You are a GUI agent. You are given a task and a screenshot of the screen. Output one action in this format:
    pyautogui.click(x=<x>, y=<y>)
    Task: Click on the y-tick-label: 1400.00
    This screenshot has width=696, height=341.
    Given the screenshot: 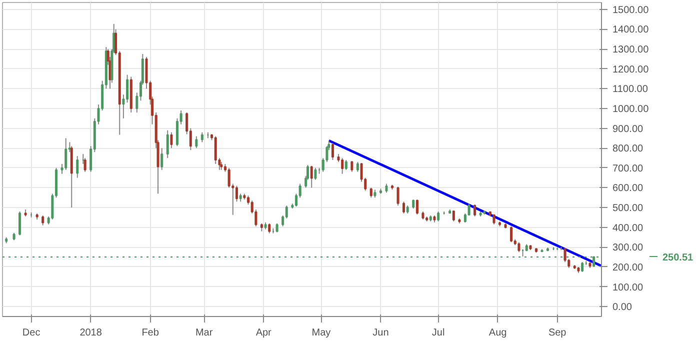 What is the action you would take?
    pyautogui.click(x=631, y=30)
    